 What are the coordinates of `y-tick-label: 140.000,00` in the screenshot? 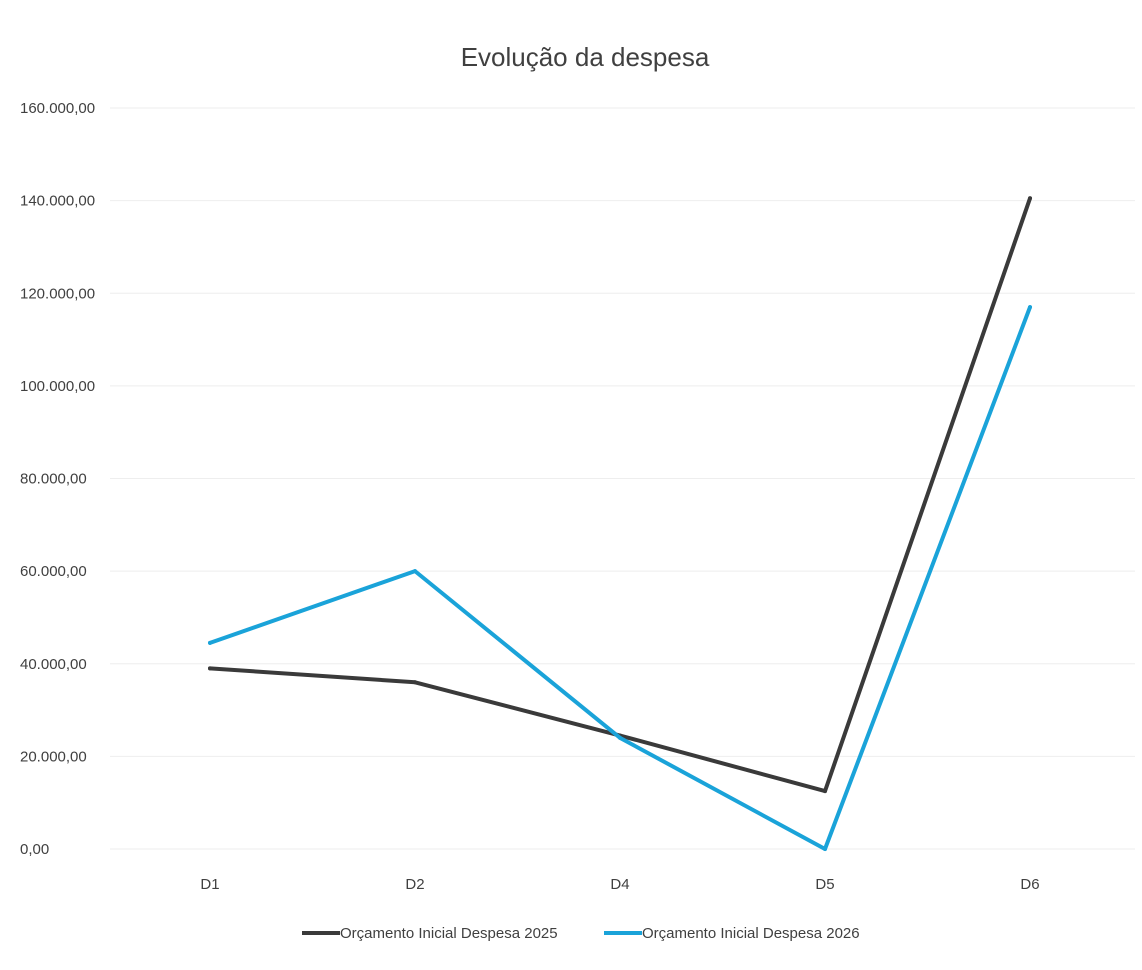 It's located at (57, 201).